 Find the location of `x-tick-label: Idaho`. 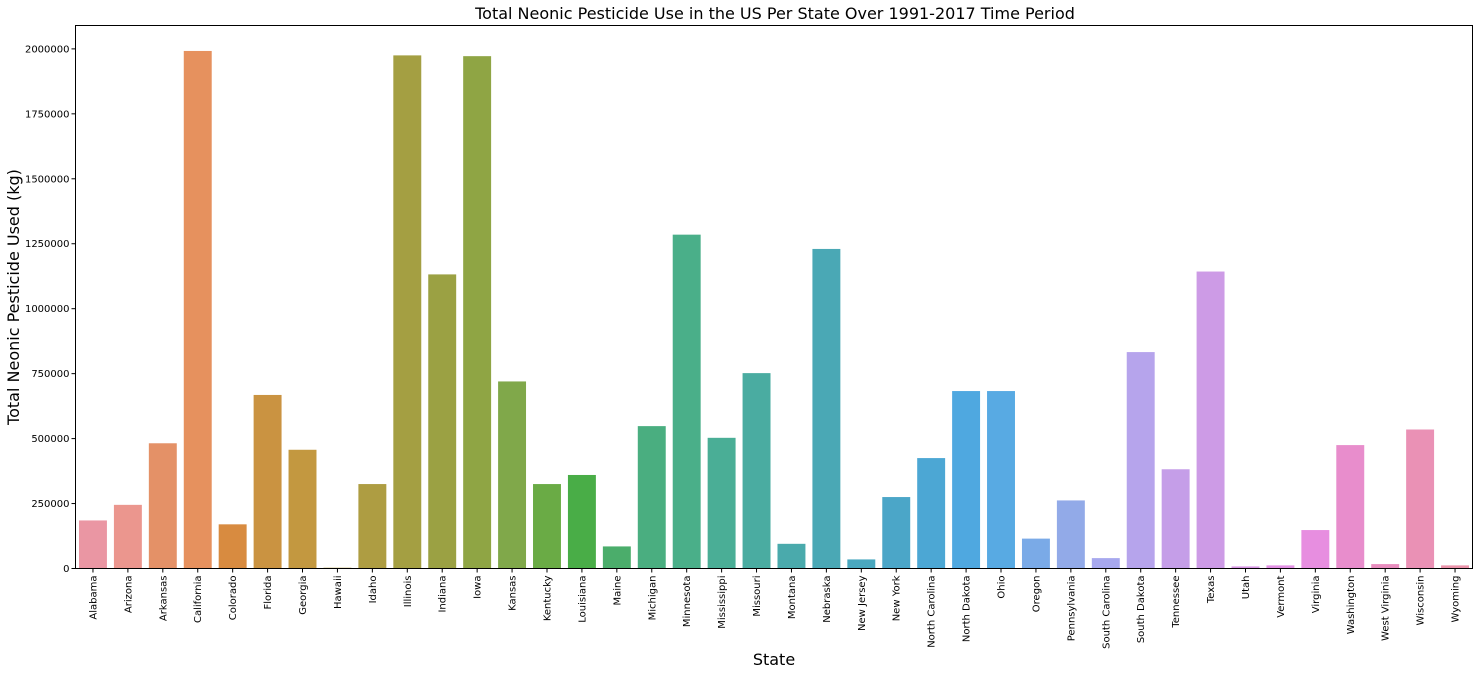

x-tick-label: Idaho is located at coordinates (373, 590).